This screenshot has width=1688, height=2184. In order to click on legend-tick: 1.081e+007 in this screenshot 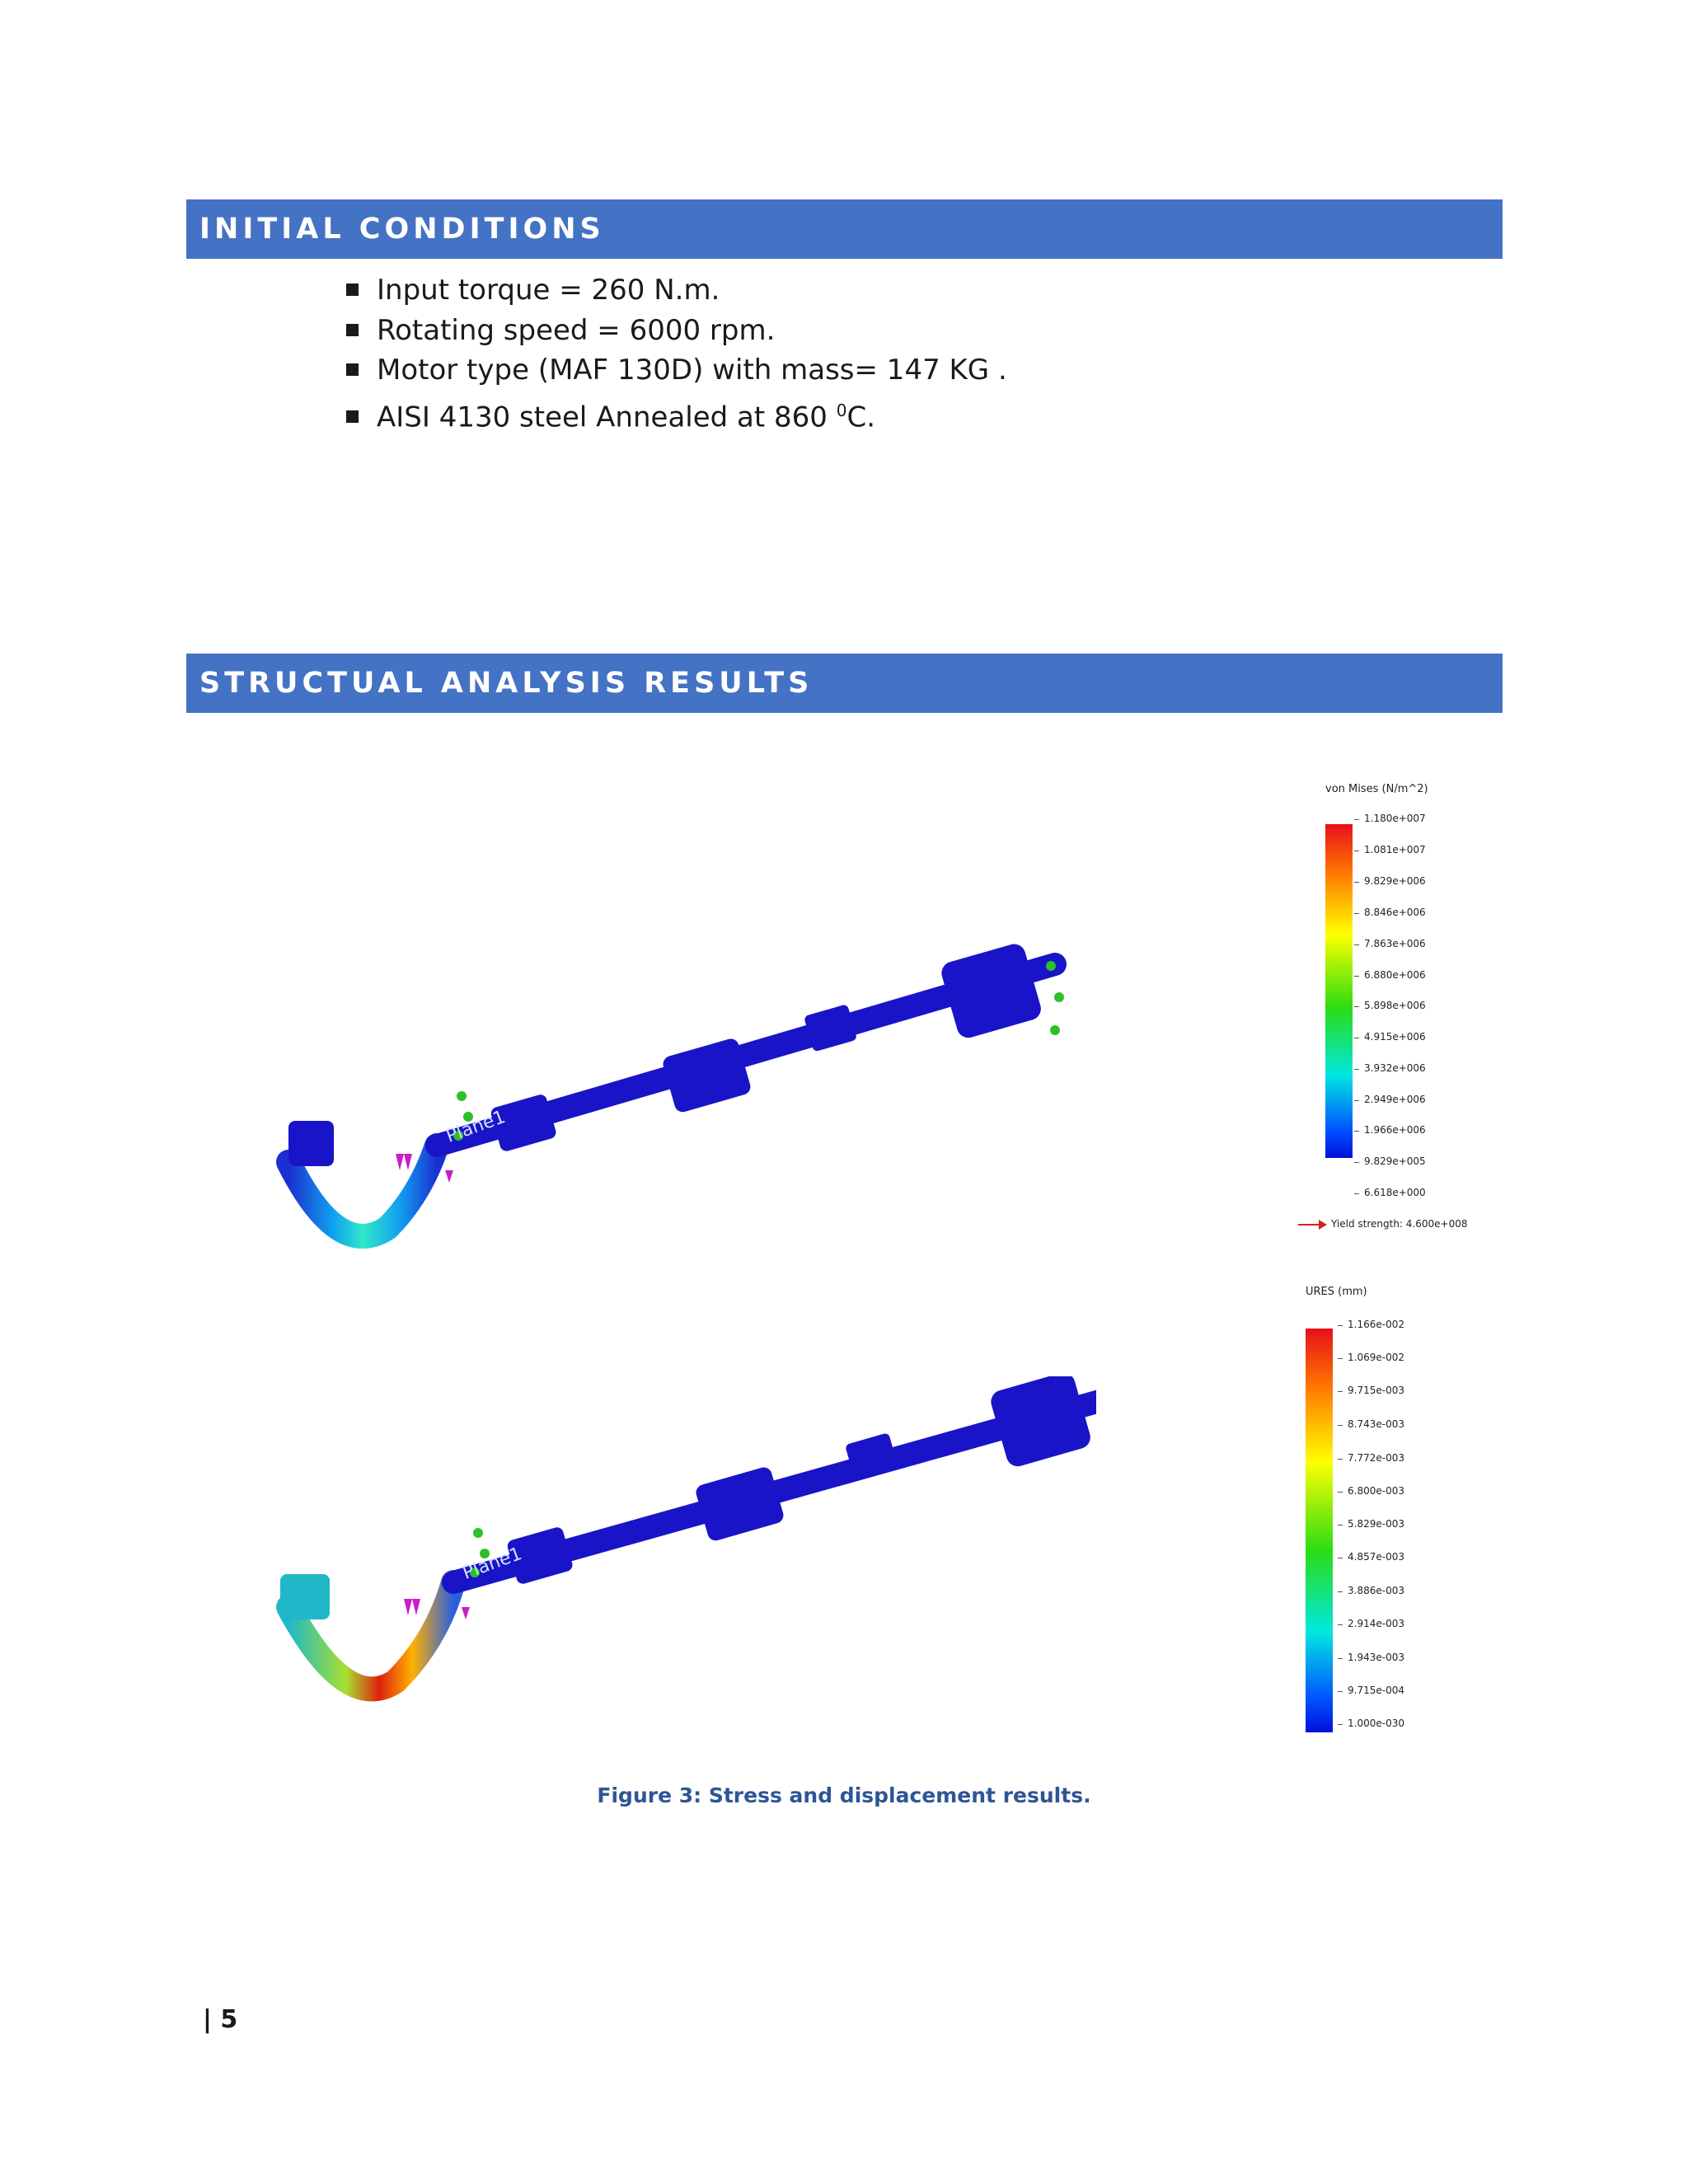, I will do `click(1390, 849)`.